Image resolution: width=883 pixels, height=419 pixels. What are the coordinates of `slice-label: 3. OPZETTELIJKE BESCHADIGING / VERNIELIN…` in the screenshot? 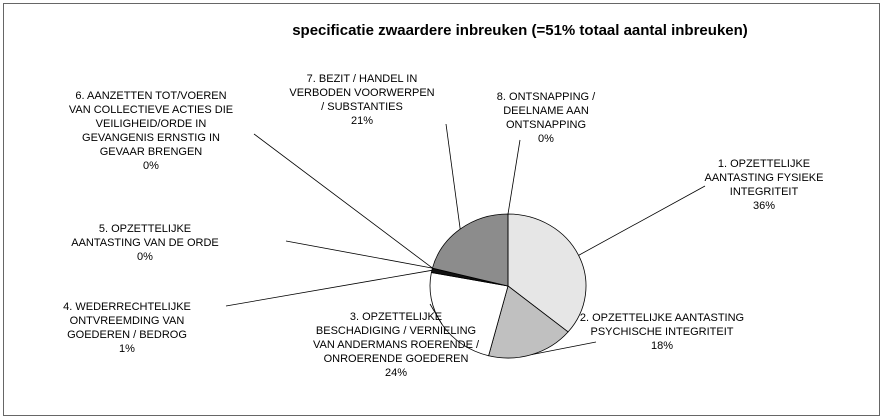 It's located at (396, 345).